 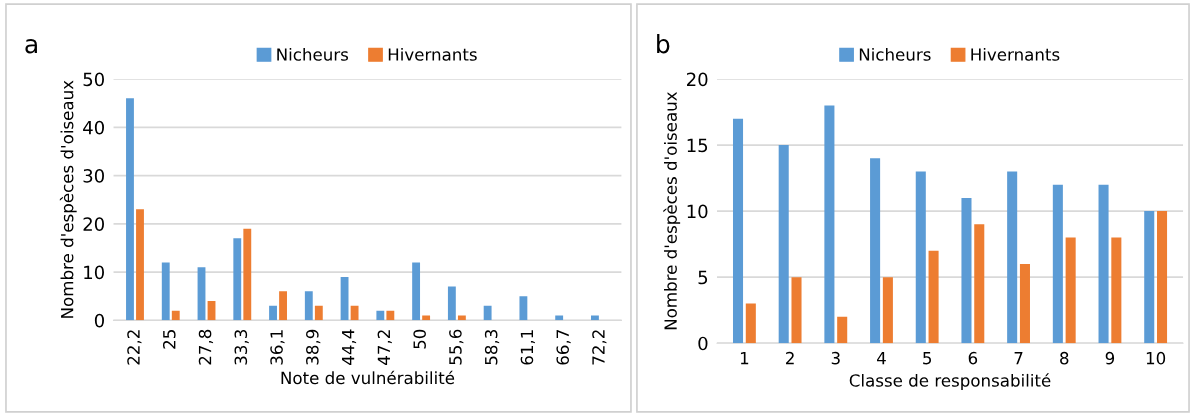 What do you see at coordinates (169, 339) in the screenshot?
I see `x-tick-label: 25` at bounding box center [169, 339].